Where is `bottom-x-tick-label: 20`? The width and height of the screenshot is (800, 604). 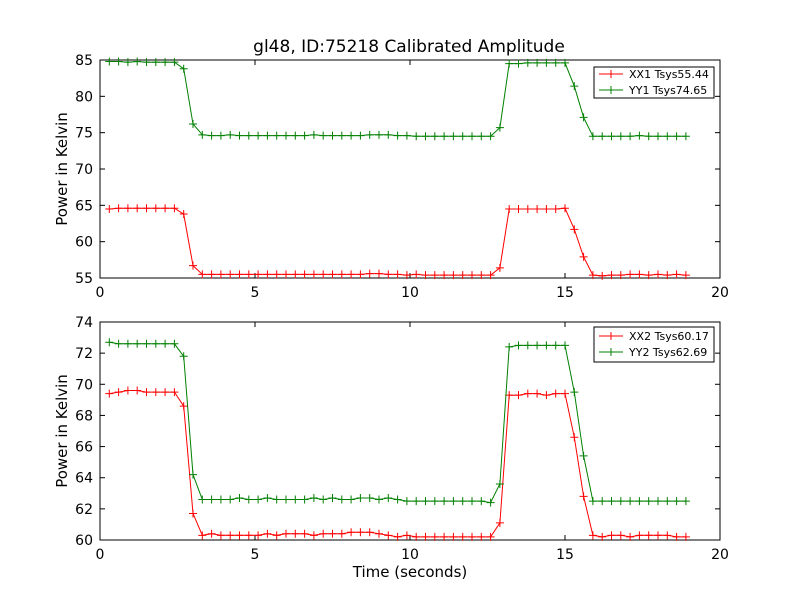 bottom-x-tick-label: 20 is located at coordinates (720, 555).